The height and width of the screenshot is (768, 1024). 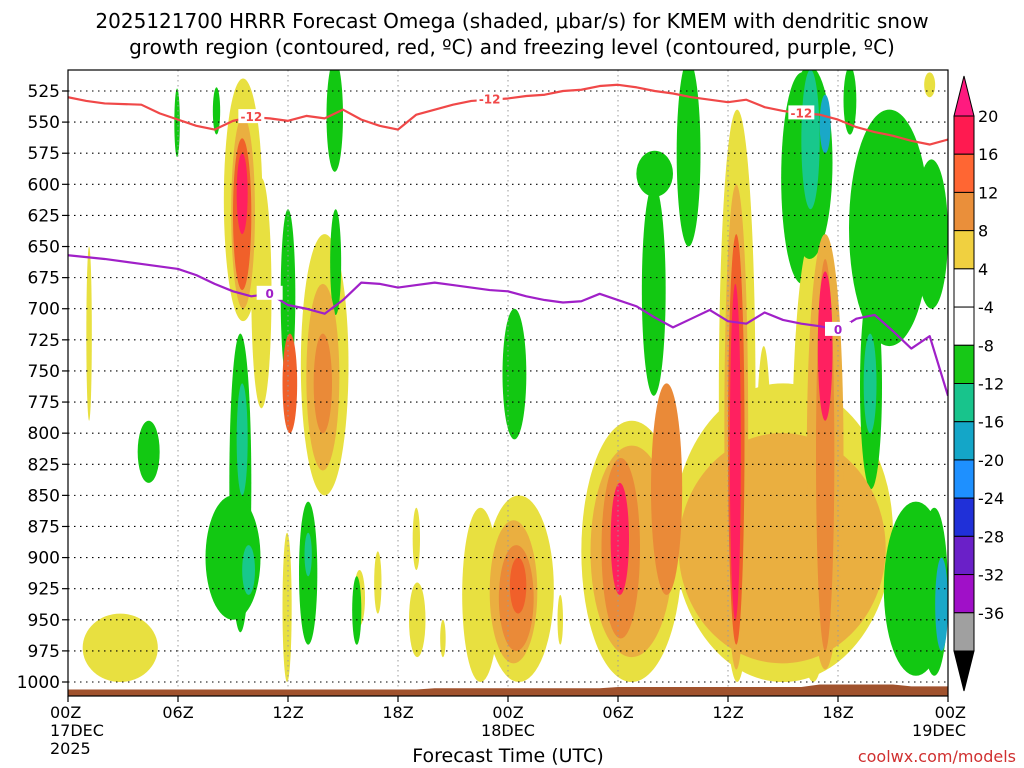 I want to click on watermark: coolwx.com/models, so click(x=937, y=756).